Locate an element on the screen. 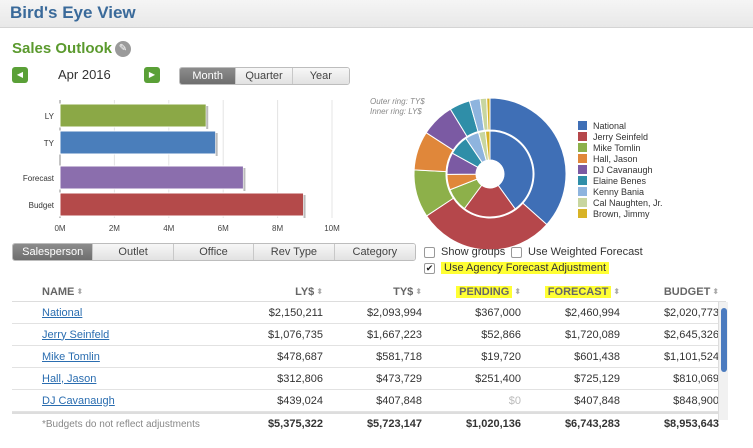 The image size is (753, 448). agency-adjustment-label: Use Agency Forecast Adjustment is located at coordinates (525, 268).